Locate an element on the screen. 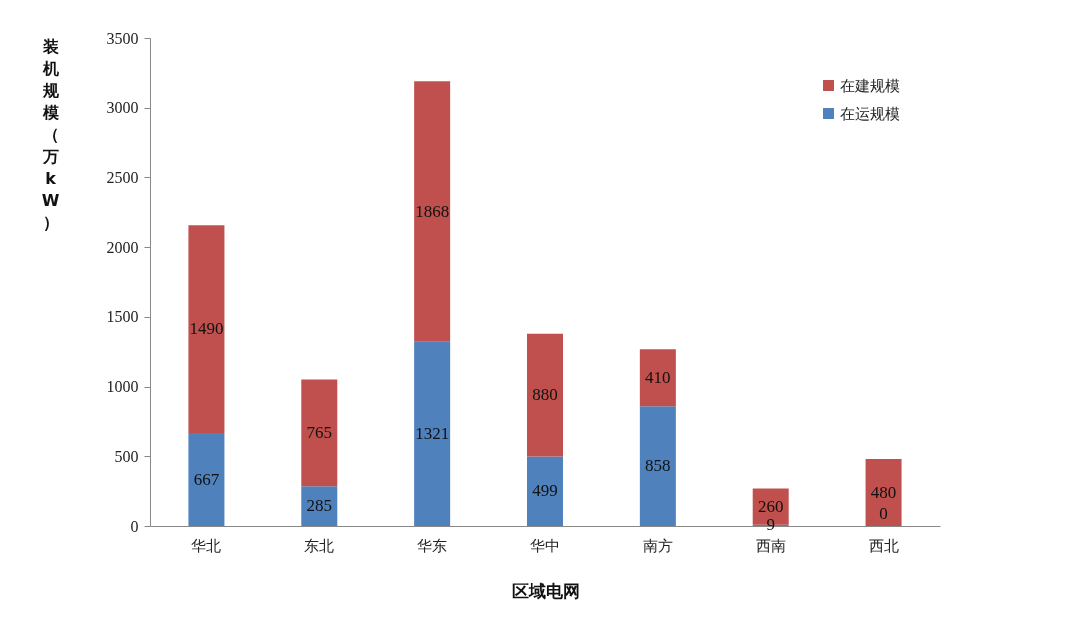 The width and height of the screenshot is (1080, 636). x-tick-label: 华北 is located at coordinates (206, 545).